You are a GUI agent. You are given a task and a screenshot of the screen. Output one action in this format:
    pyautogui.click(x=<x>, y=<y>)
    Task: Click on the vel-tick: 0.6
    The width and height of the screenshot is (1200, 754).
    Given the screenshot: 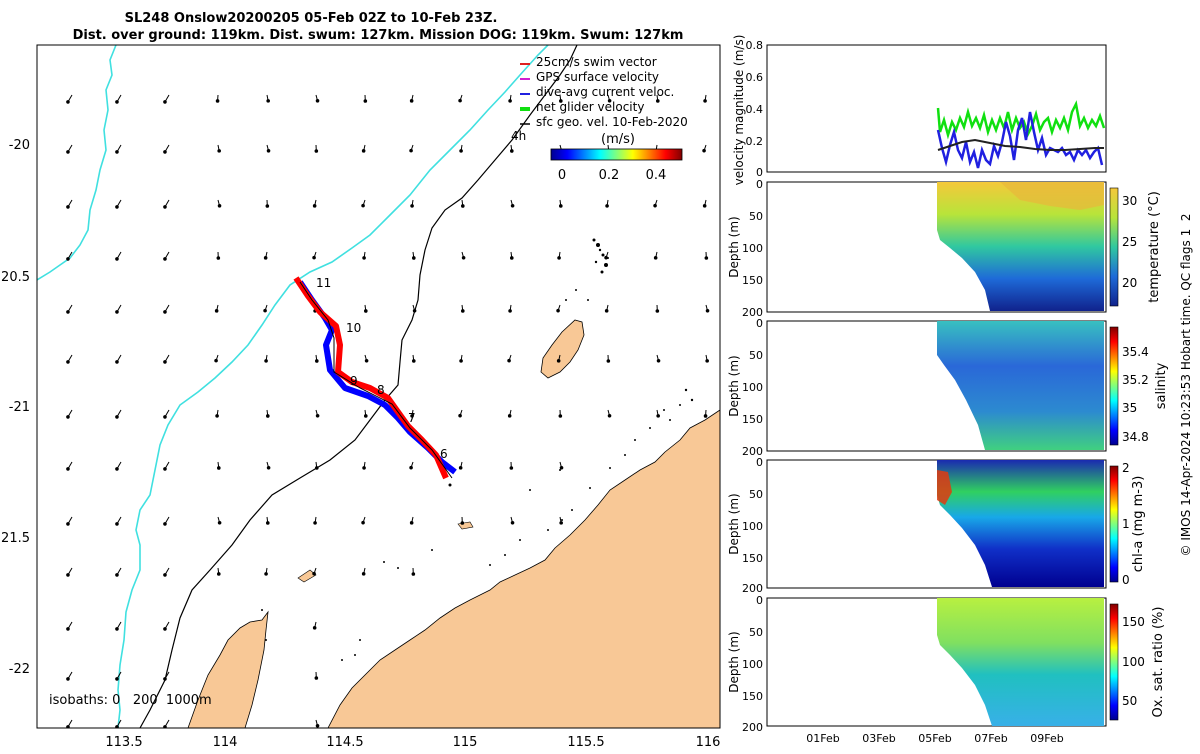 What is the action you would take?
    pyautogui.click(x=755, y=77)
    